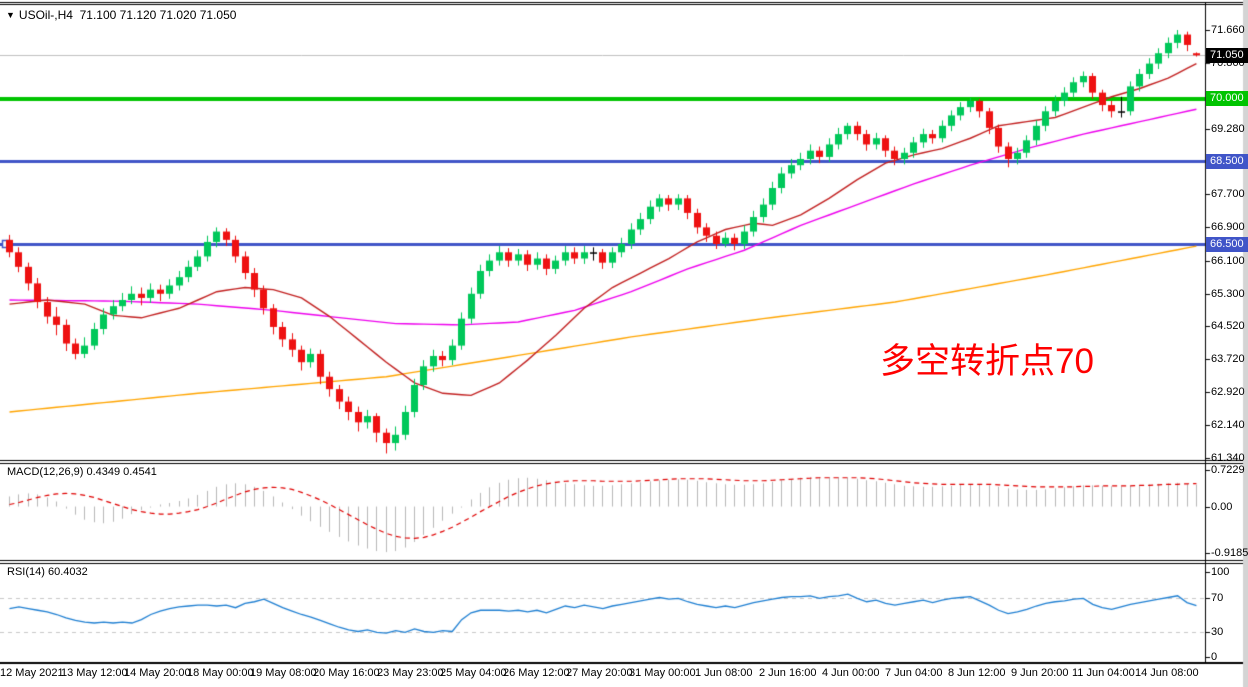  What do you see at coordinates (47, 572) in the screenshot?
I see `rsi-indicator-label: RSI(14) 60.4032` at bounding box center [47, 572].